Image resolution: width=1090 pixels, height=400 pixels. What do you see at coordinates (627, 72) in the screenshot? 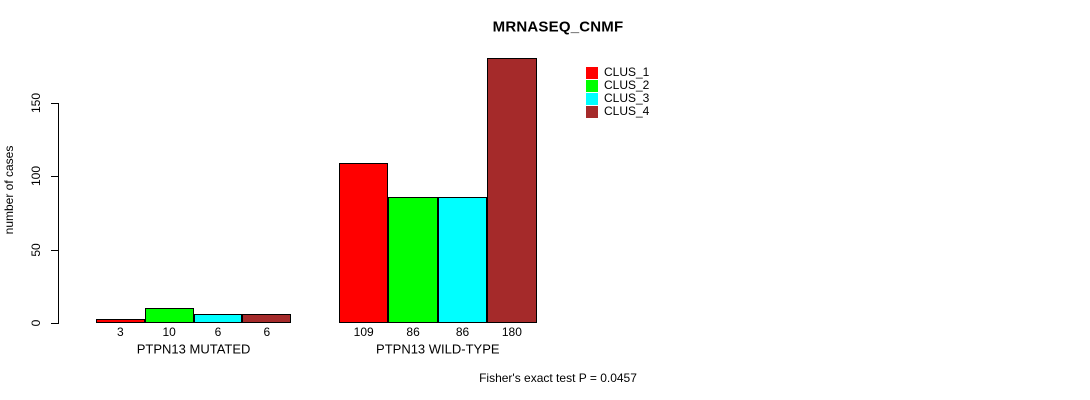
I see `legend-label: CLUS_1` at bounding box center [627, 72].